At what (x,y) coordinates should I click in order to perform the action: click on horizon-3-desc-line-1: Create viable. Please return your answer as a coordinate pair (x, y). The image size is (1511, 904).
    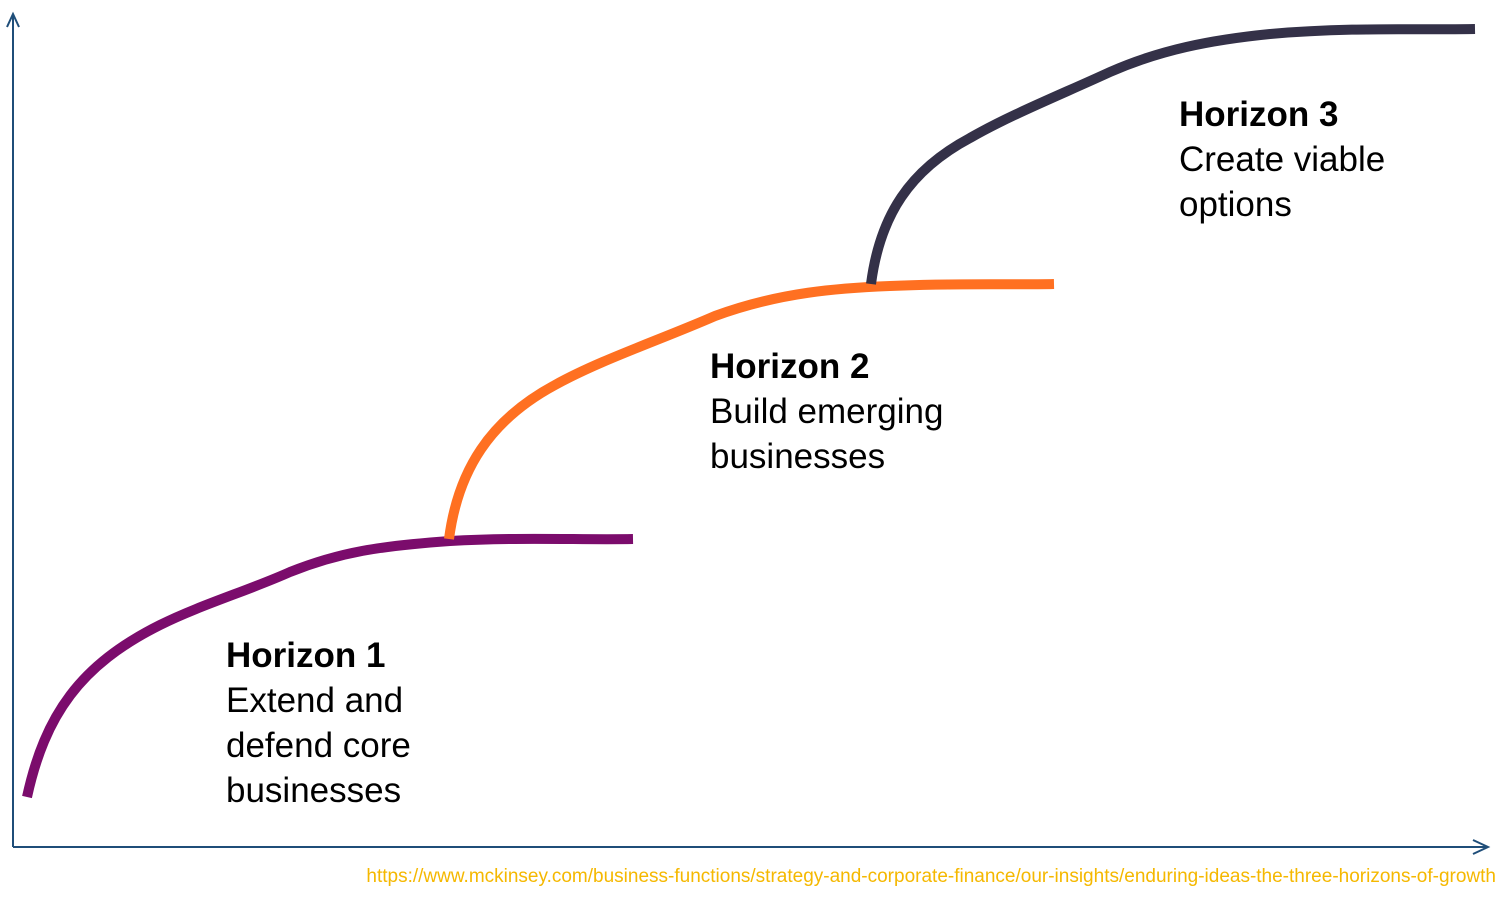
    Looking at the image, I should click on (1282, 159).